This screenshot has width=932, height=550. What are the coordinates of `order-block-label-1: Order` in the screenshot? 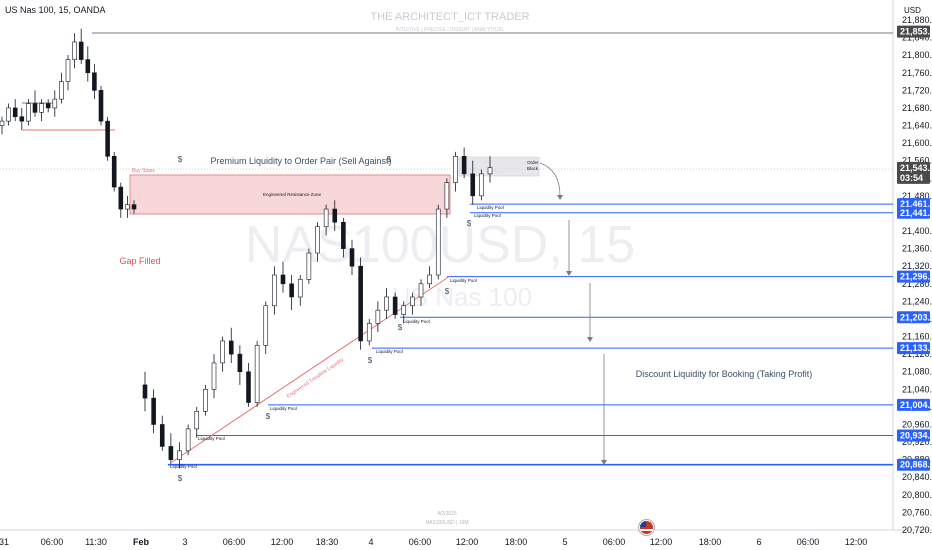 It's located at (533, 162).